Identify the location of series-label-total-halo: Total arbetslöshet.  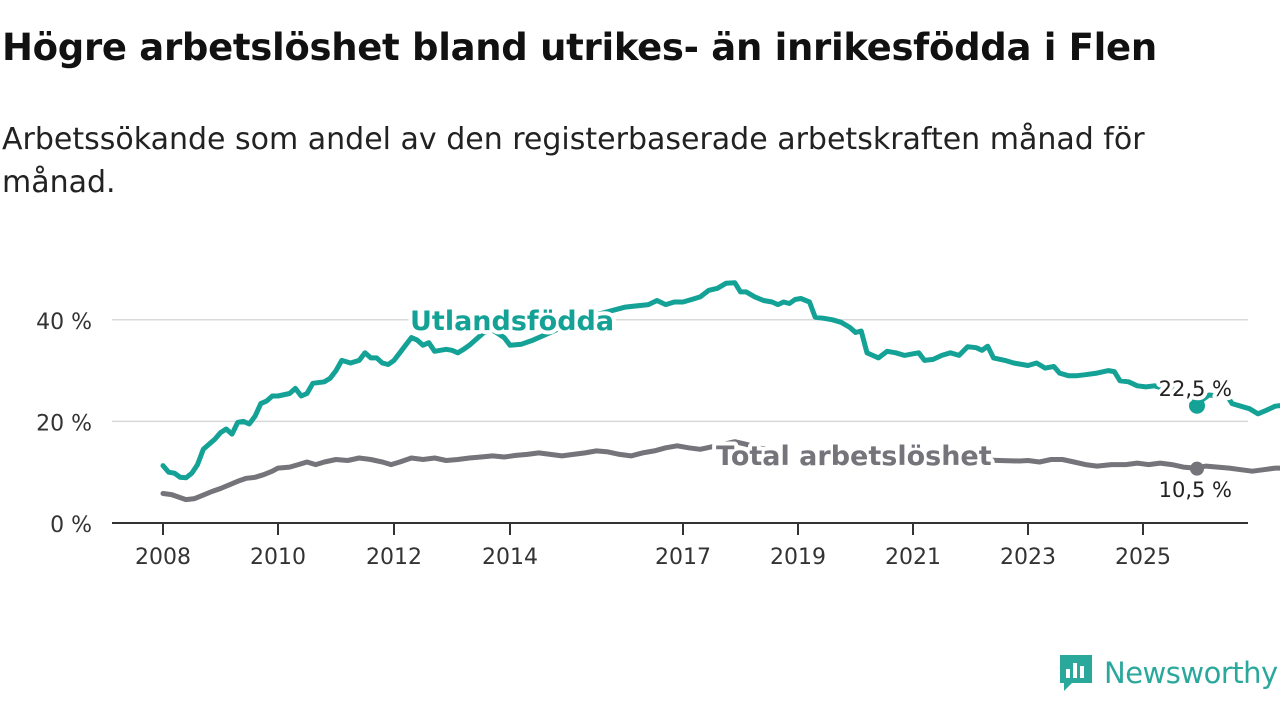
(854, 456).